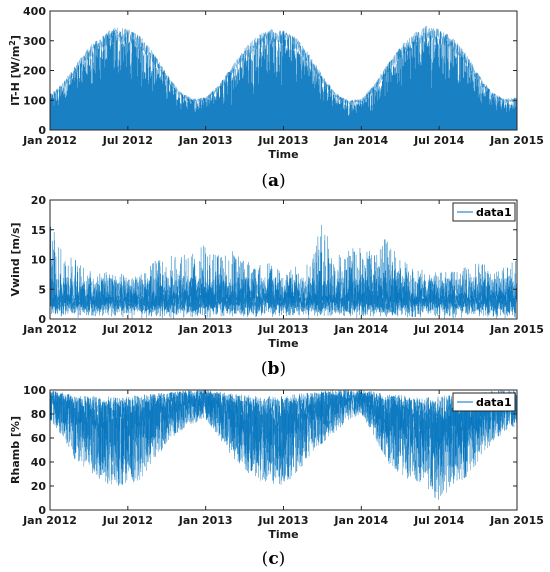 Image resolution: width=550 pixels, height=572 pixels. I want to click on y-tick-label: 400, so click(34, 11).